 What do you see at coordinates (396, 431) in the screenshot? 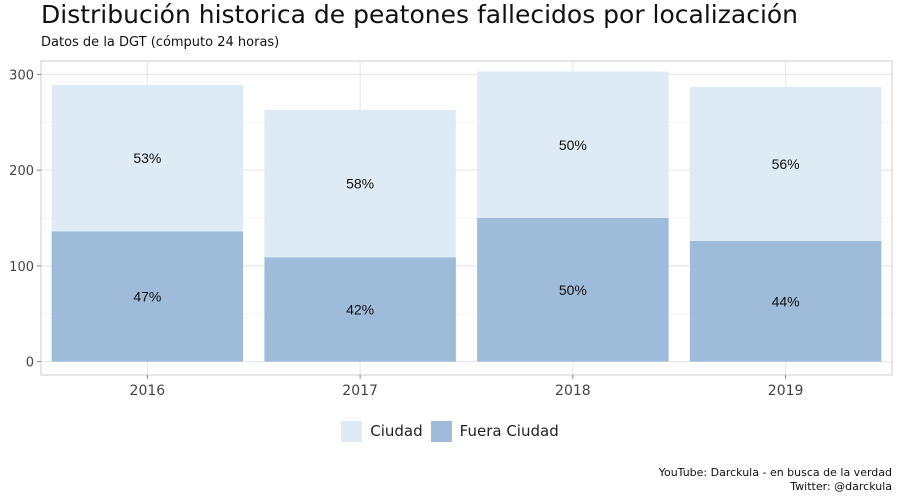
I see `legend-label-ciudad: Ciudad` at bounding box center [396, 431].